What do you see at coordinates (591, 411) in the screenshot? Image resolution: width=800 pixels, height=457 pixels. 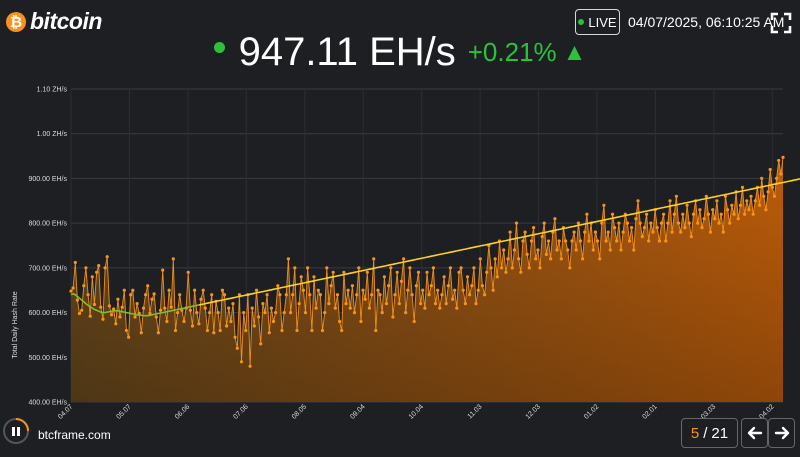 I see `x-tick-label: 01.02` at bounding box center [591, 411].